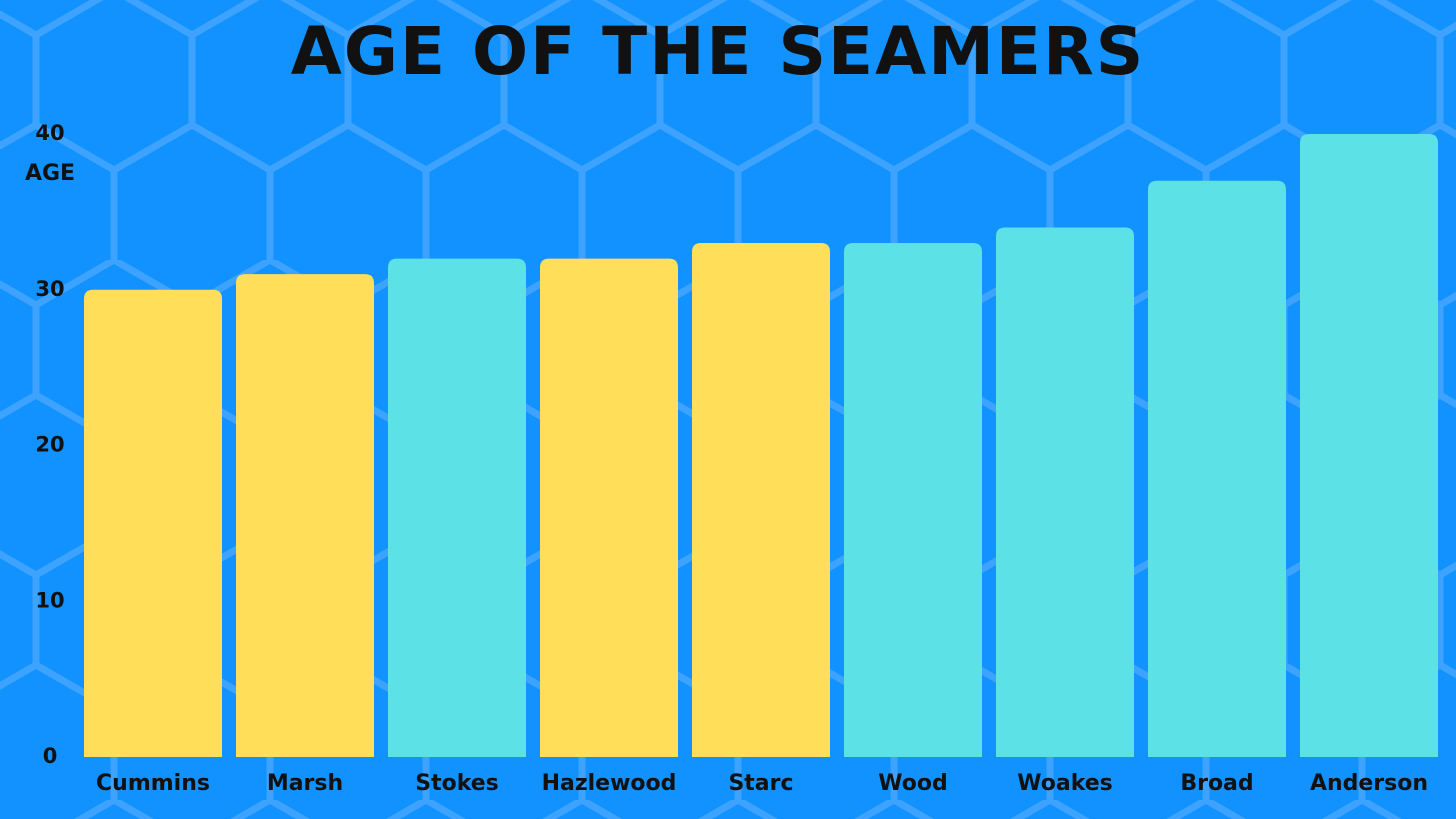 The width and height of the screenshot is (1456, 819). What do you see at coordinates (1065, 783) in the screenshot?
I see `x-tick-label: Woakes` at bounding box center [1065, 783].